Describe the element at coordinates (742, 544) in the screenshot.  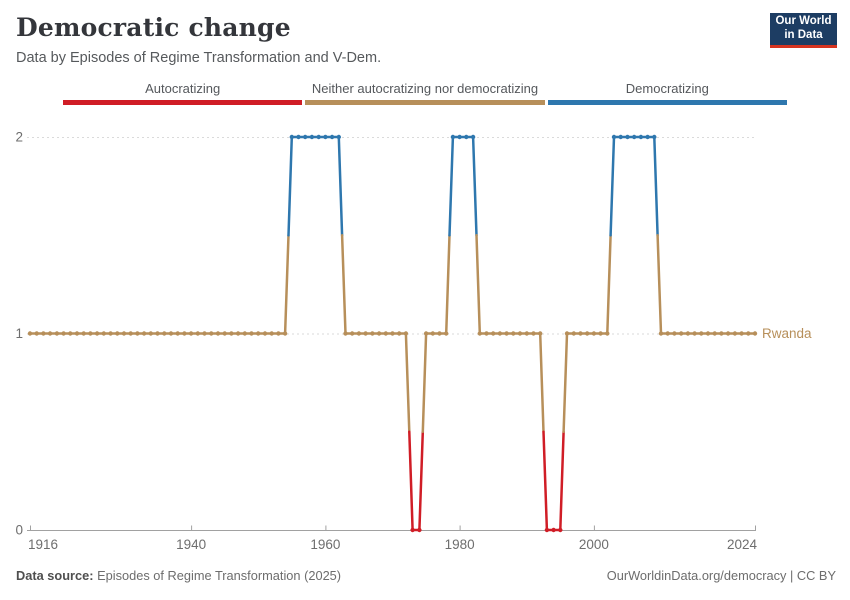
I see `x-tick-label: 2024` at that location.